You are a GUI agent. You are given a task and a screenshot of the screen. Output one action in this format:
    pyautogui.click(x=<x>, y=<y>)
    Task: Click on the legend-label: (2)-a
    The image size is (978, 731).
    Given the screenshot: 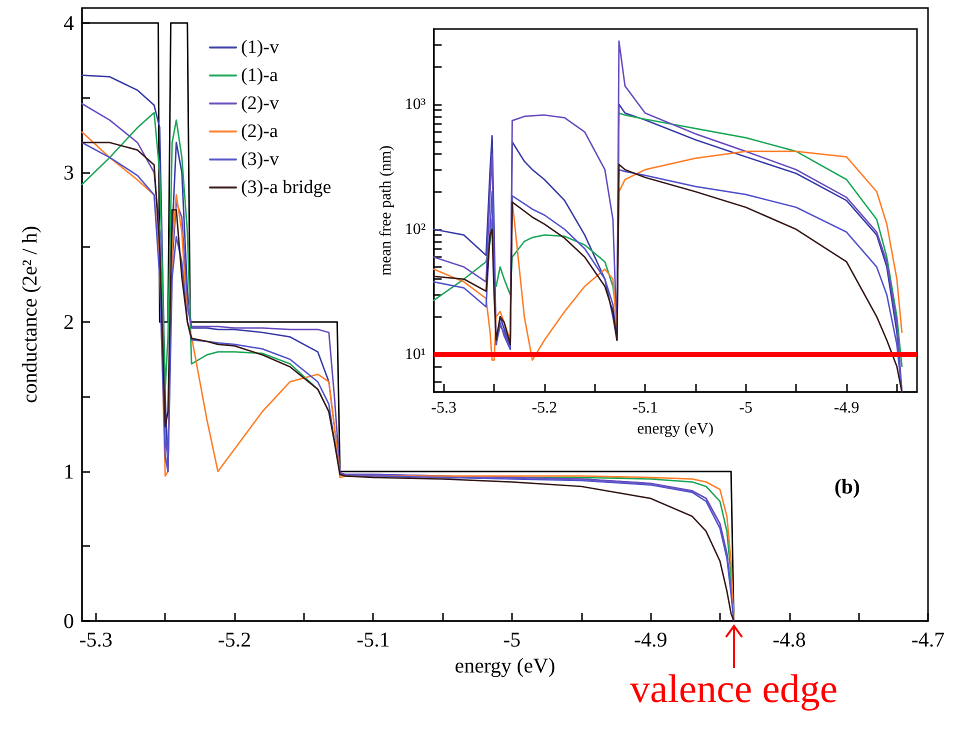 What is the action you would take?
    pyautogui.click(x=259, y=131)
    